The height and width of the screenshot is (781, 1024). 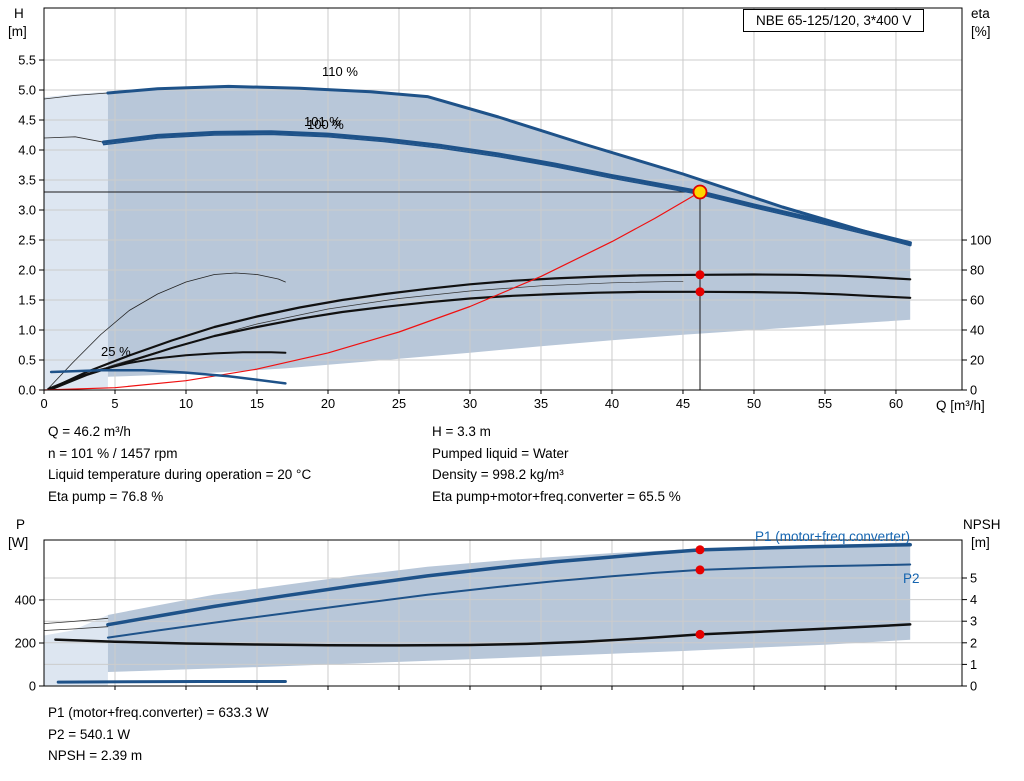 What do you see at coordinates (186, 403) in the screenshot?
I see `x-tick-label: 10` at bounding box center [186, 403].